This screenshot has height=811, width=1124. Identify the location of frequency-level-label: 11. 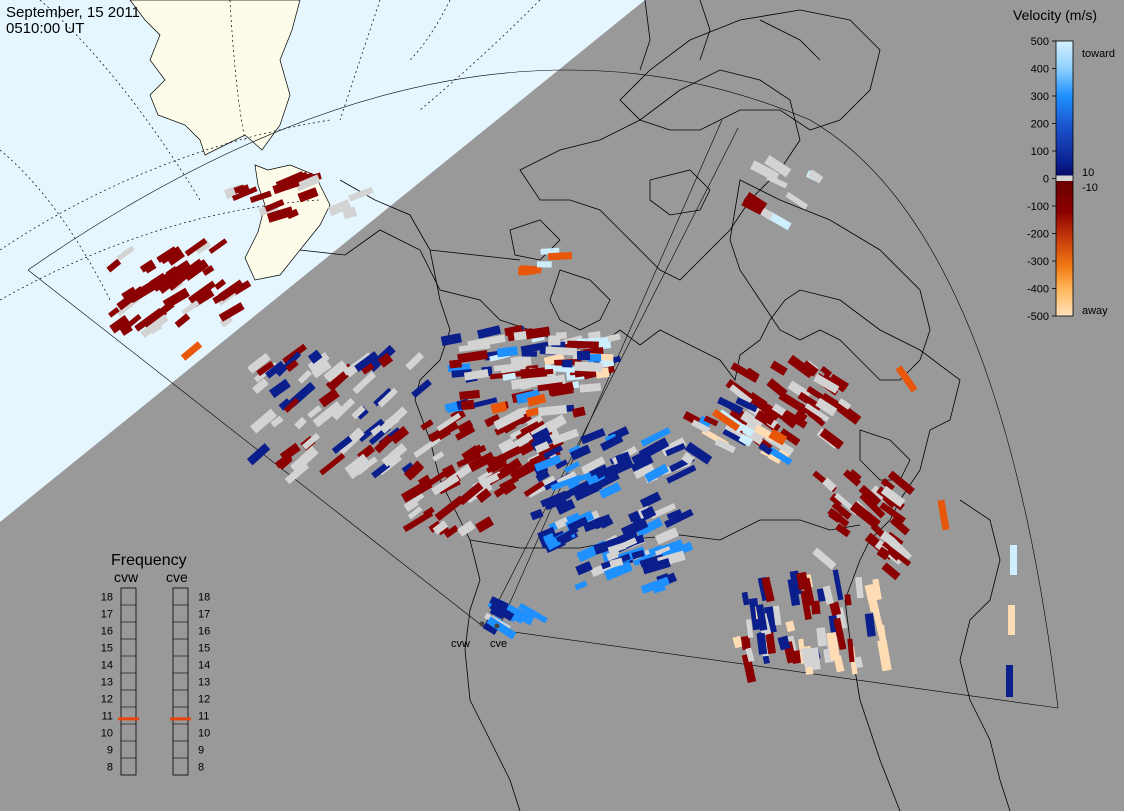
(203, 717).